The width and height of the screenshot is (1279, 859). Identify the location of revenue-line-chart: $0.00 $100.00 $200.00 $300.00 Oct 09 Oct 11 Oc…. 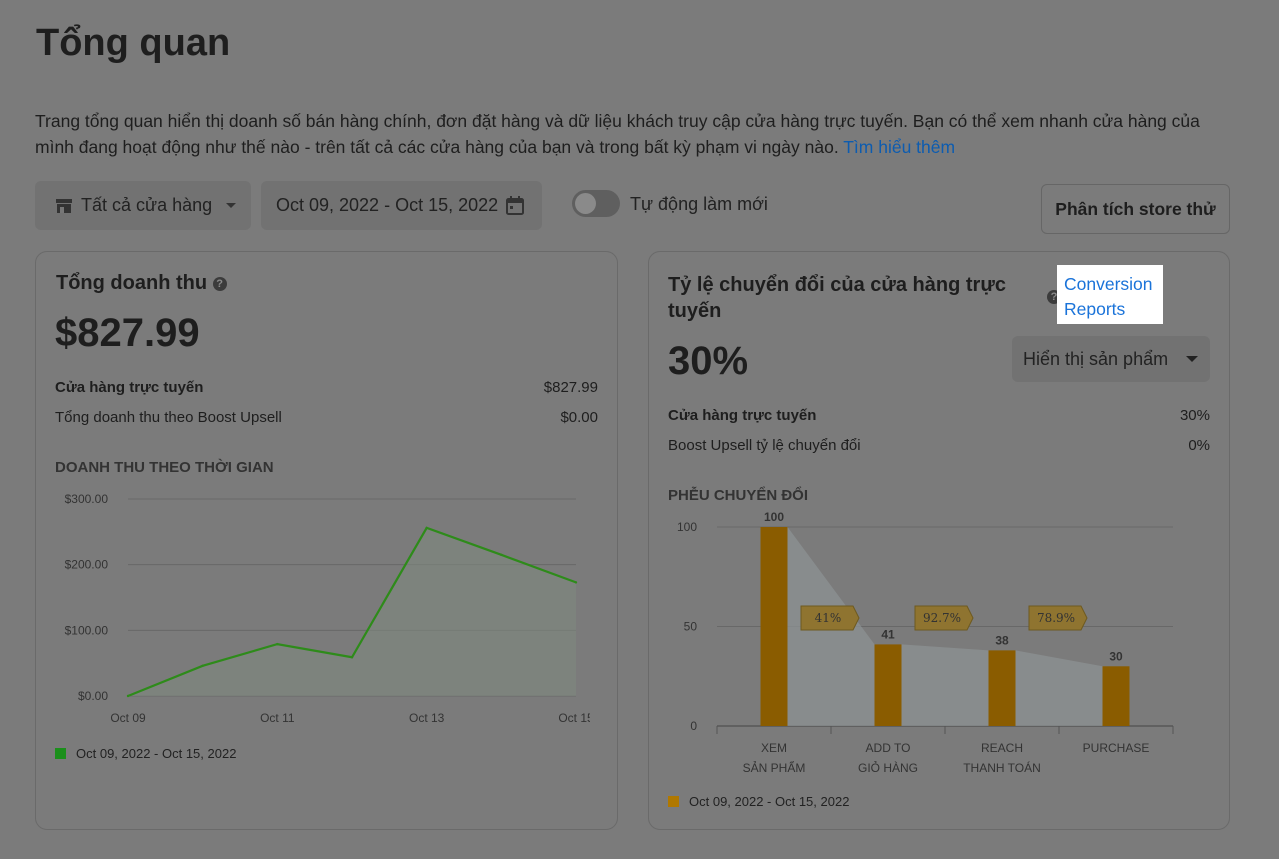
(327, 608).